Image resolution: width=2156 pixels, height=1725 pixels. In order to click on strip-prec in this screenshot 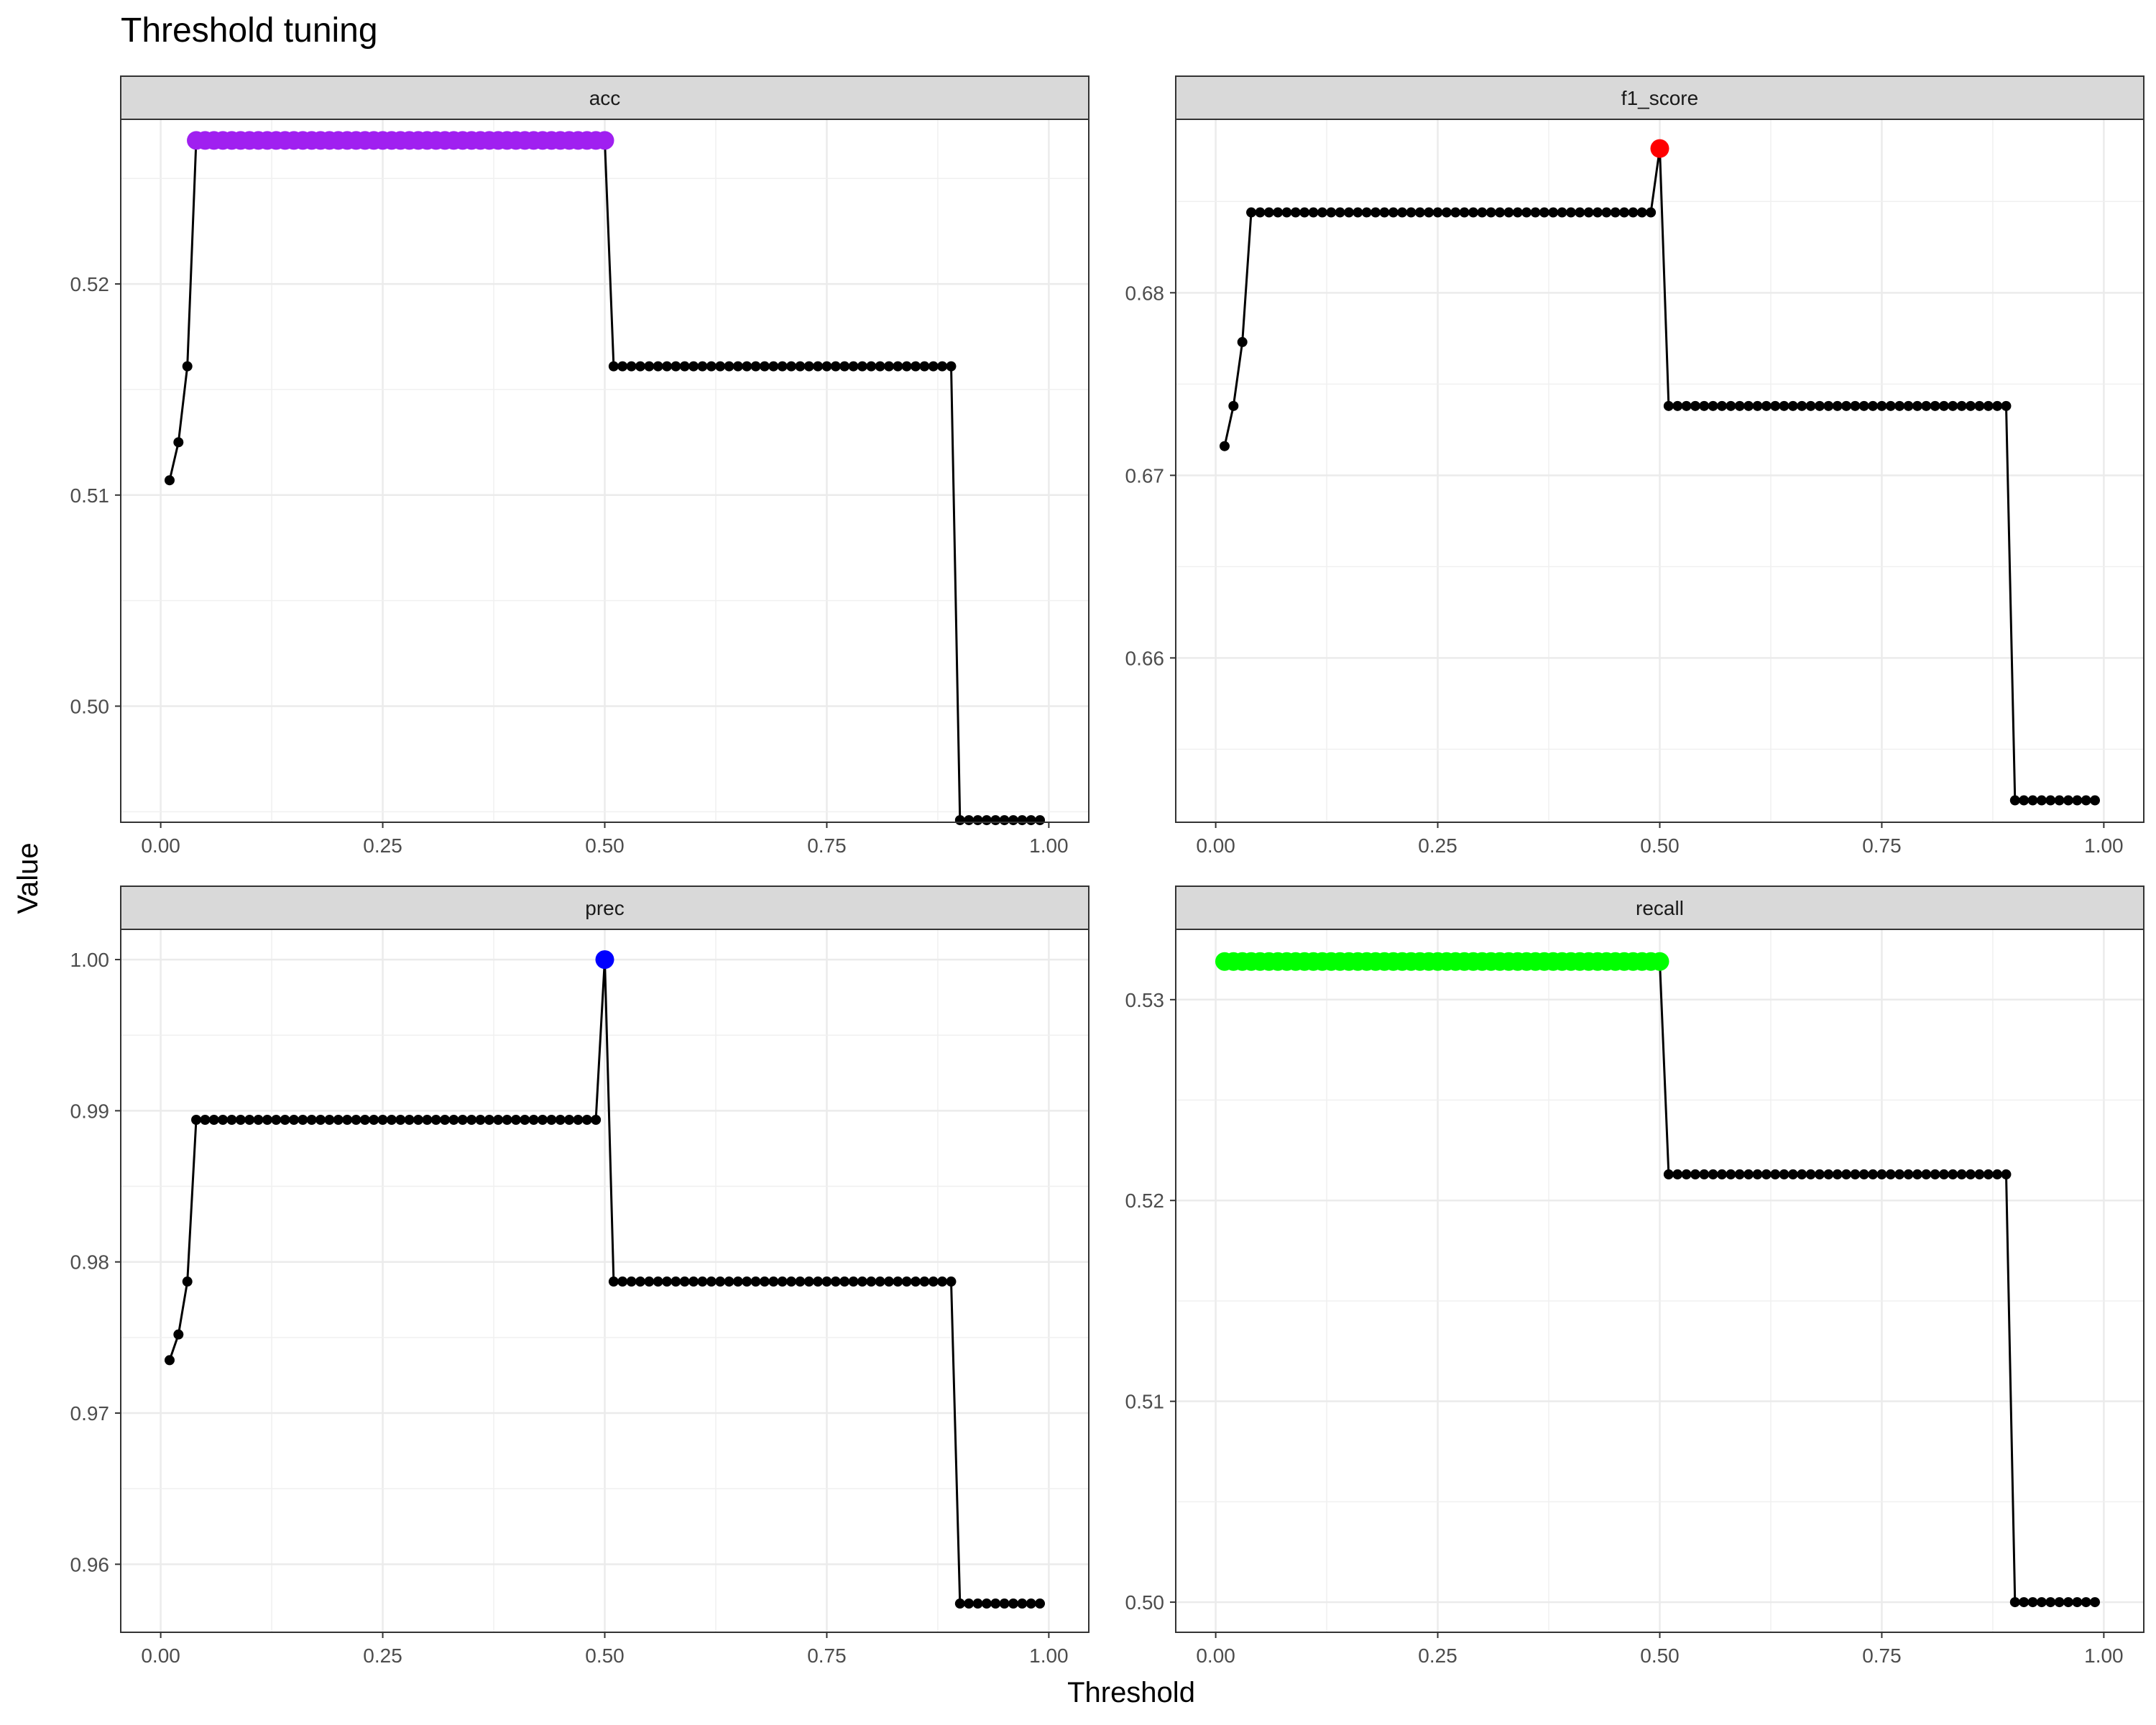, I will do `click(605, 908)`.